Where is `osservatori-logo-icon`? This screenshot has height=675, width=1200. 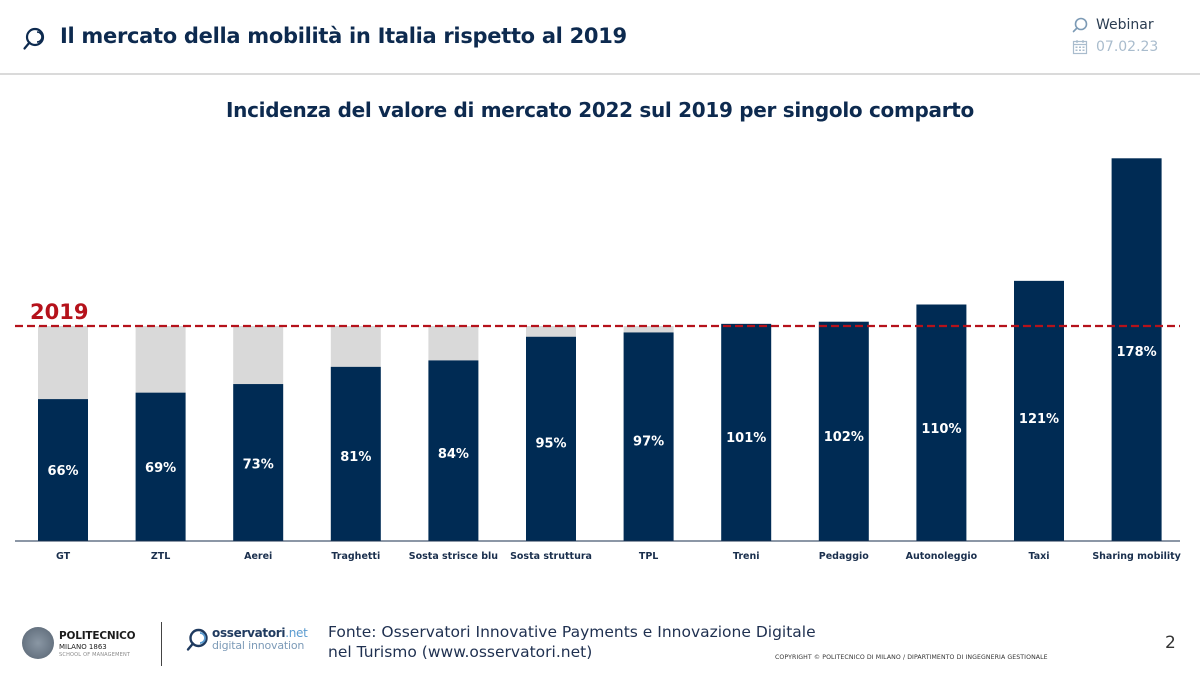
osservatori-logo-icon is located at coordinates (197, 639).